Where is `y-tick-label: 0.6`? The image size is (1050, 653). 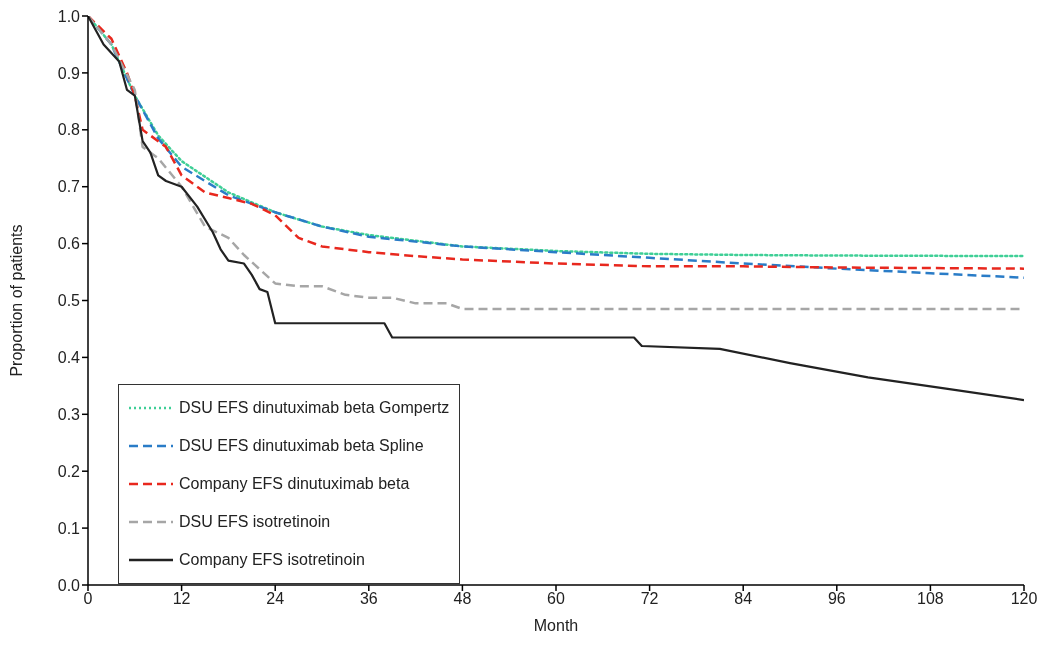
y-tick-label: 0.6 is located at coordinates (69, 244).